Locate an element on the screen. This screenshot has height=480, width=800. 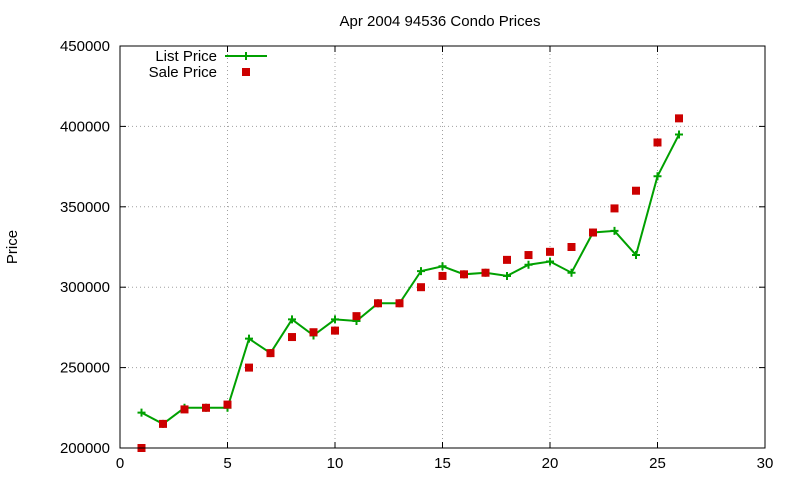
legend-marker-sale-price is located at coordinates (246, 72).